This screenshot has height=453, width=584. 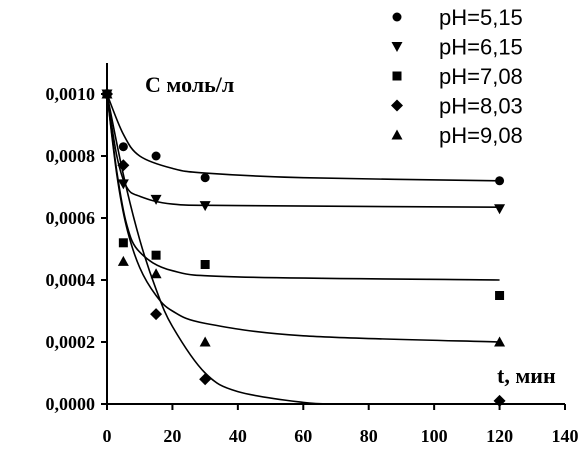 What do you see at coordinates (71, 404) in the screenshot?
I see `y-tick-label: 0,0000` at bounding box center [71, 404].